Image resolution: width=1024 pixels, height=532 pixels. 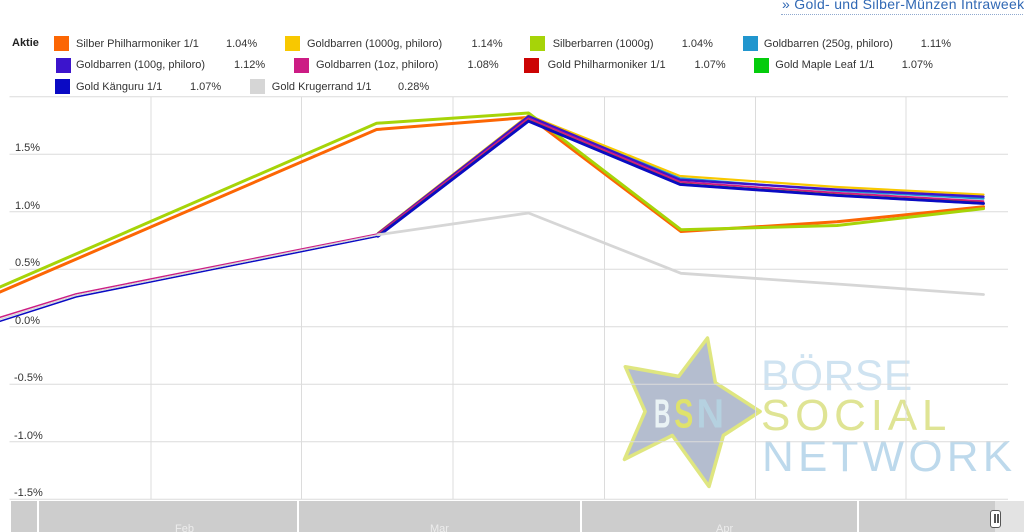 I want to click on svg-text: NETWORK, so click(x=889, y=456).